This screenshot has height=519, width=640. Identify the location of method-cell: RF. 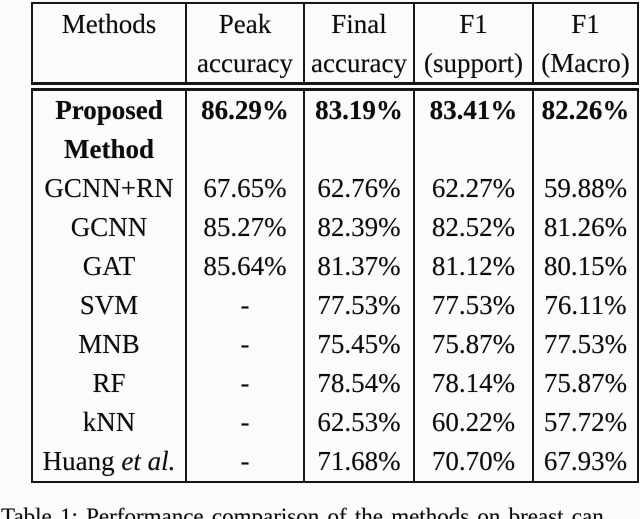
(109, 383).